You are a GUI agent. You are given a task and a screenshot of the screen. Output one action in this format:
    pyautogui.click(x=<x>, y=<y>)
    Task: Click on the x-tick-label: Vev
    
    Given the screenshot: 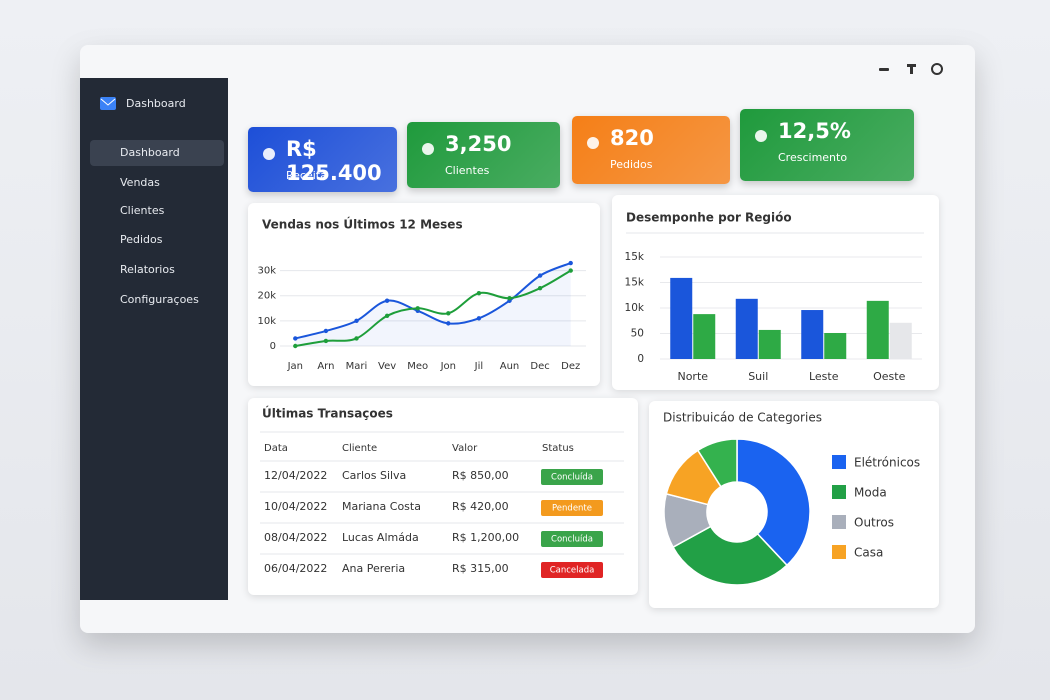 What is the action you would take?
    pyautogui.click(x=387, y=366)
    